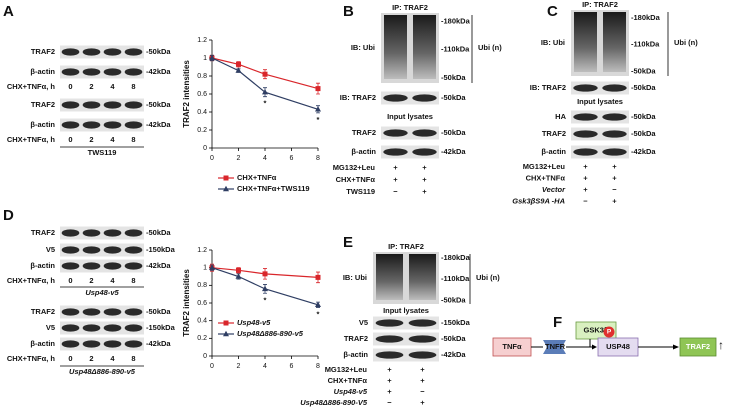 This screenshot has width=729, height=407. Describe the element at coordinates (292, 366) in the screenshot. I see `x-tick-label: 6` at that location.